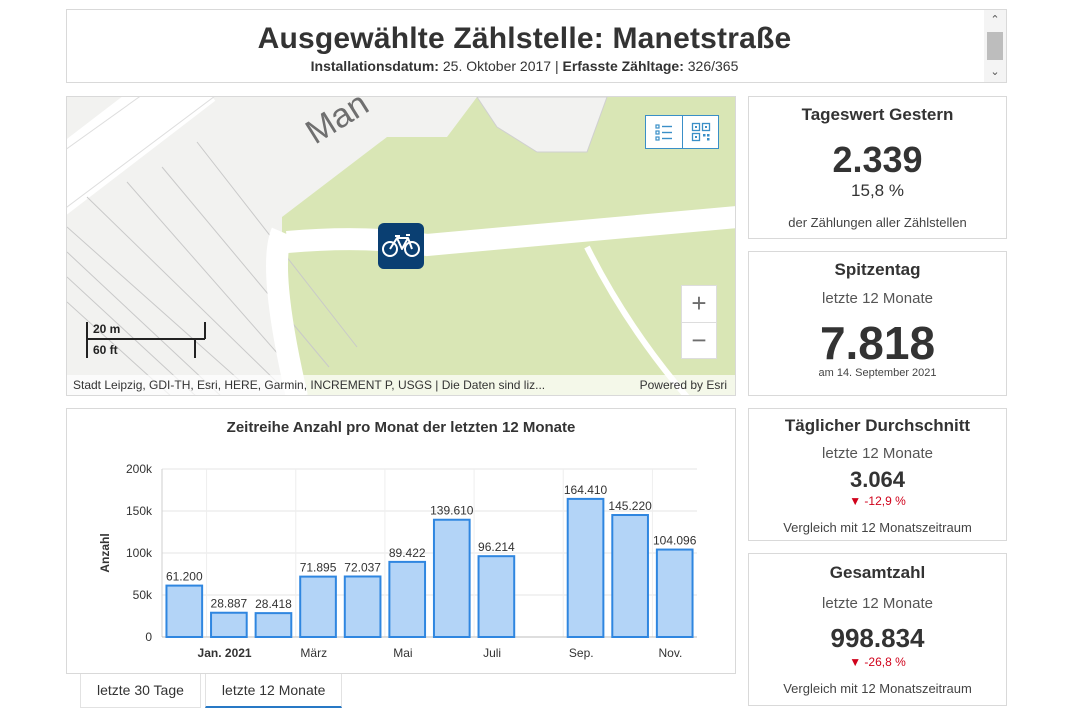 The width and height of the screenshot is (1070, 713). Describe the element at coordinates (140, 691) in the screenshot. I see `tab-last-30-days: letzte 30 Tage` at that location.